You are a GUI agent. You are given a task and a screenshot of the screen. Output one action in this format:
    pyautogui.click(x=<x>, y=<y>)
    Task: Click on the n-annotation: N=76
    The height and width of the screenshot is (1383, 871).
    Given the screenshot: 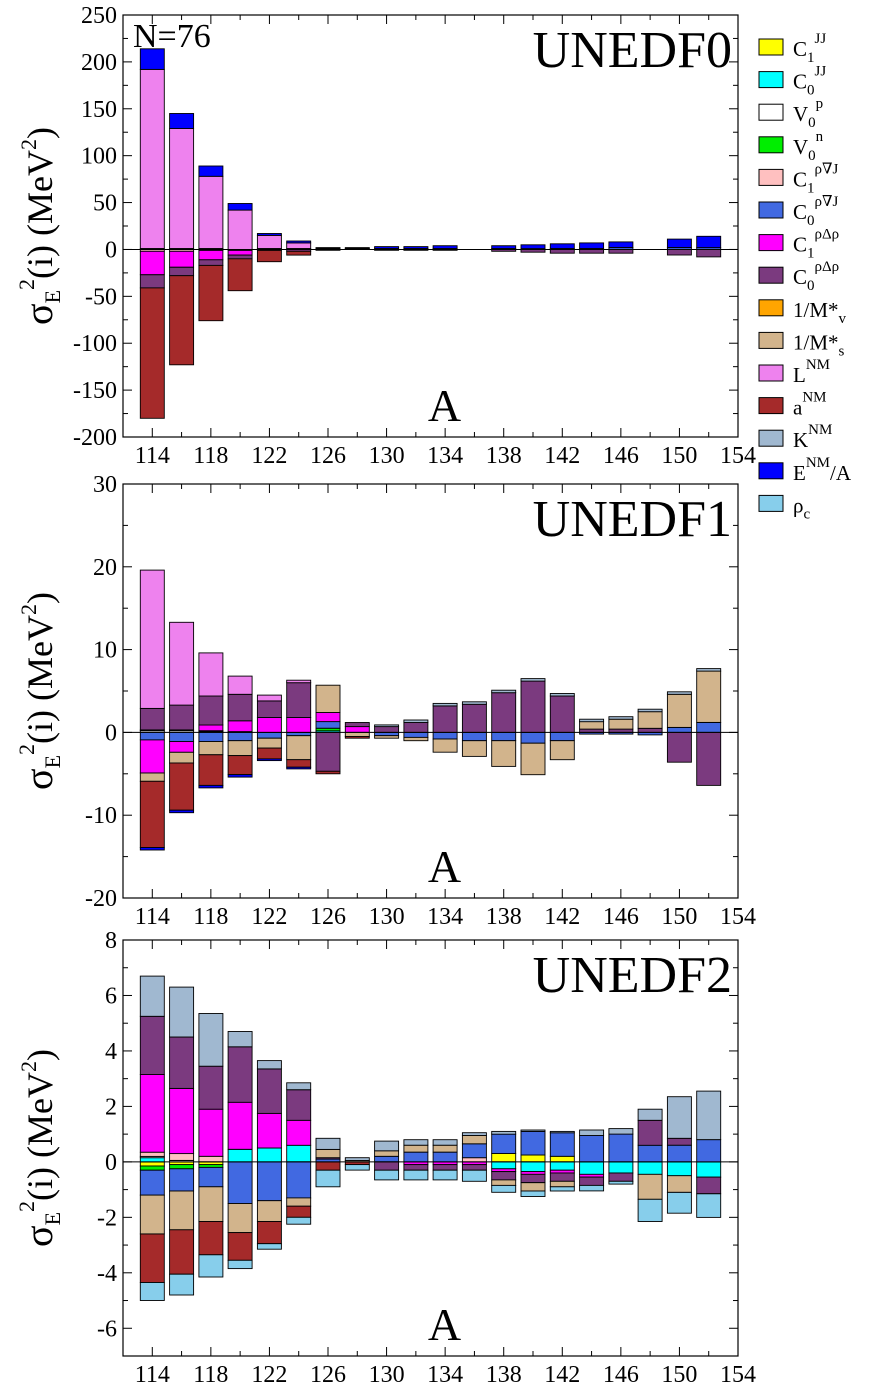 What is the action you would take?
    pyautogui.click(x=172, y=36)
    